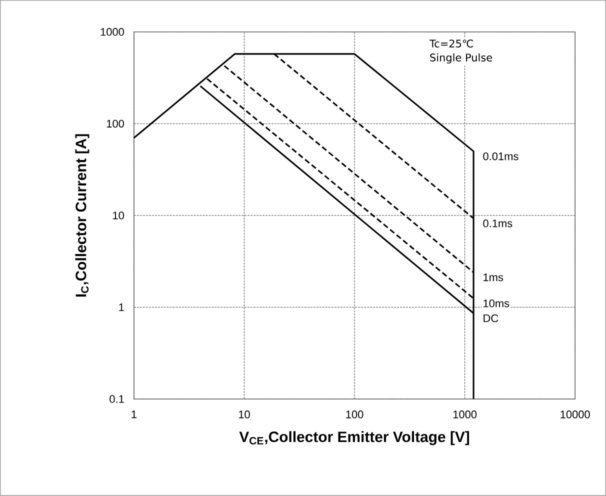  Describe the element at coordinates (497, 224) in the screenshot. I see `series-label: 0.1ms` at that location.